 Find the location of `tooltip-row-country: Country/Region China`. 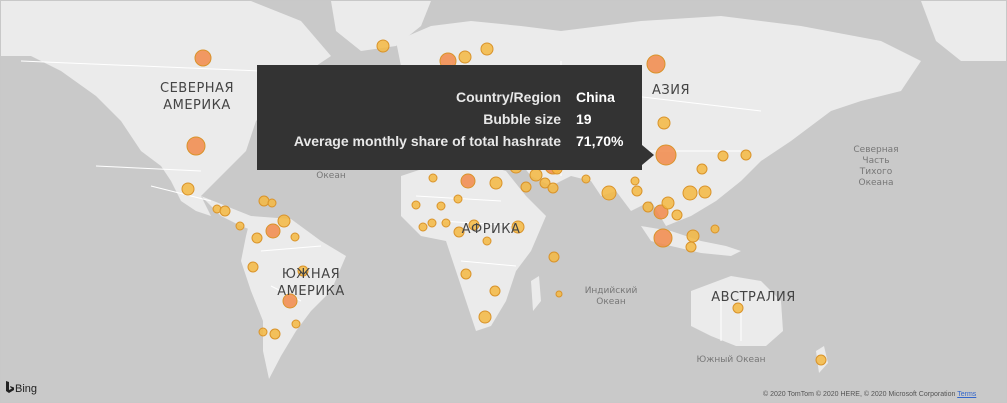

tooltip-row-country: Country/Region China is located at coordinates (449, 100).